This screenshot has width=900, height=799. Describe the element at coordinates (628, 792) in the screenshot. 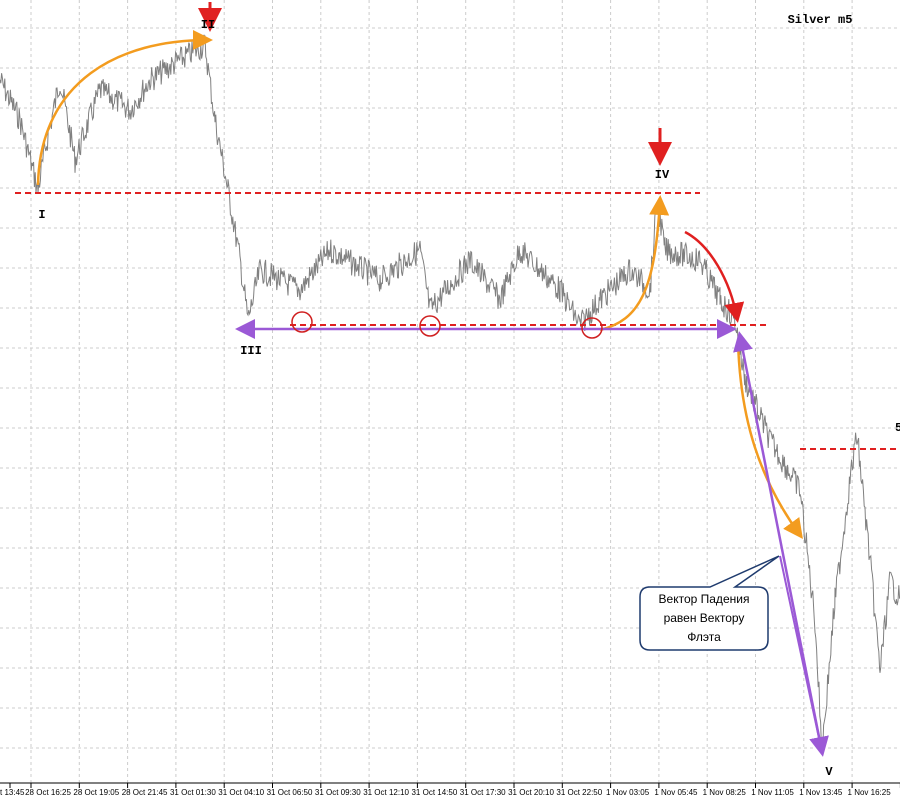

I see `x-tick-label: 1 Nov 03:05` at that location.